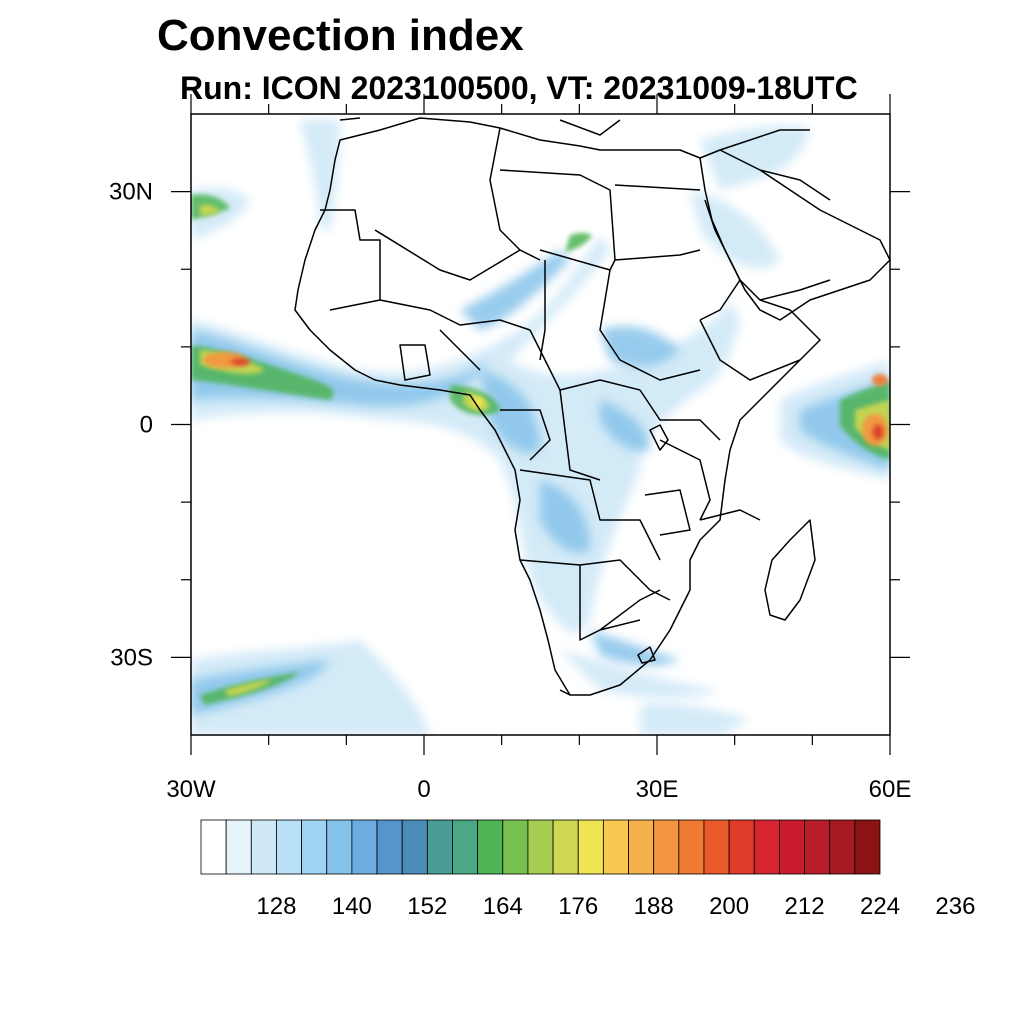  Describe the element at coordinates (146, 425) in the screenshot. I see `lat-tick-label: 0` at that location.